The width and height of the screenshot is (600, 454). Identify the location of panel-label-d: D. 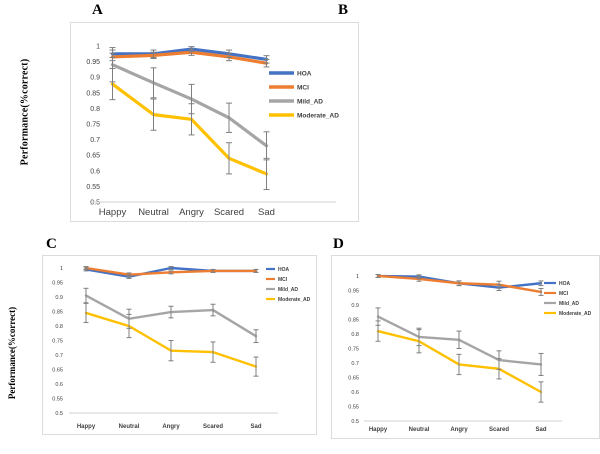
(338, 244).